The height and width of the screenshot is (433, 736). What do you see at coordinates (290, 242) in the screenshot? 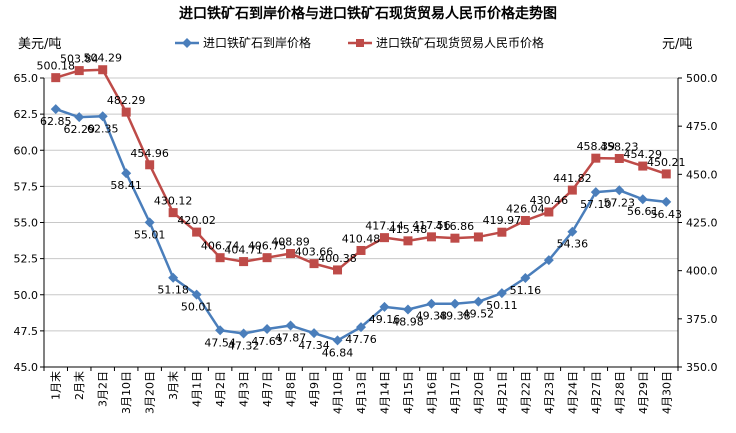
I see `data-label: 408.89` at bounding box center [290, 242].